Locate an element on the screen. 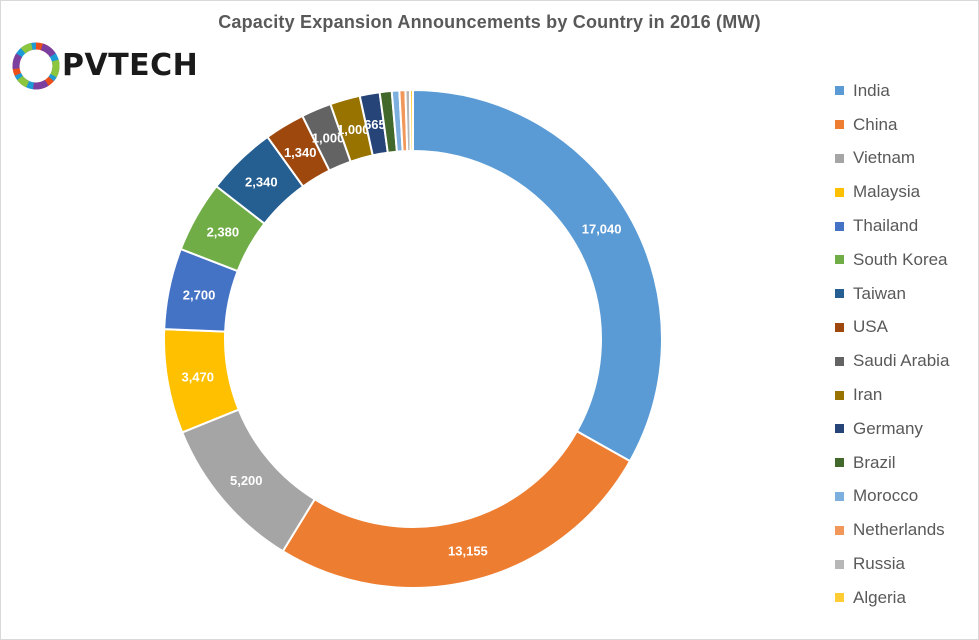  legend-item-germany: Germany is located at coordinates (907, 429).